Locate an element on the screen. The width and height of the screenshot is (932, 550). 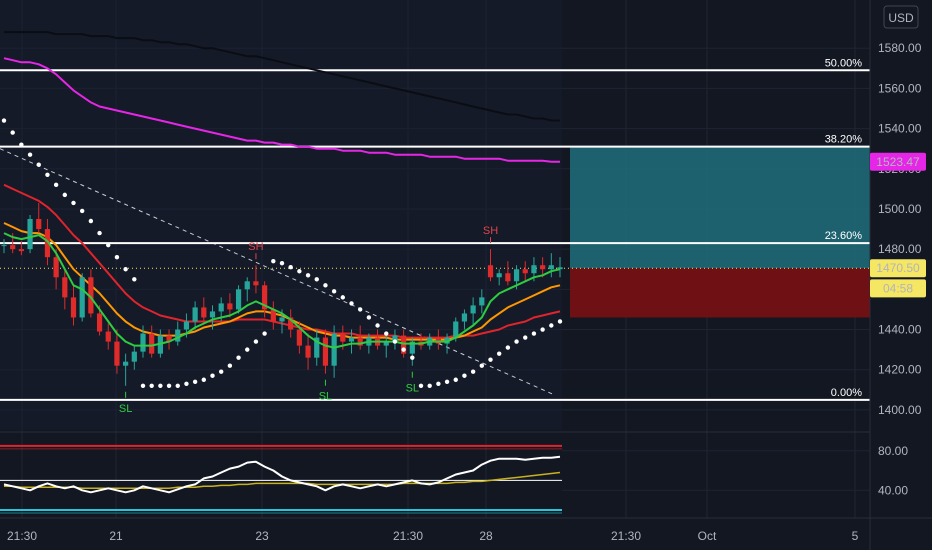
currency-selector: USD is located at coordinates (901, 17).